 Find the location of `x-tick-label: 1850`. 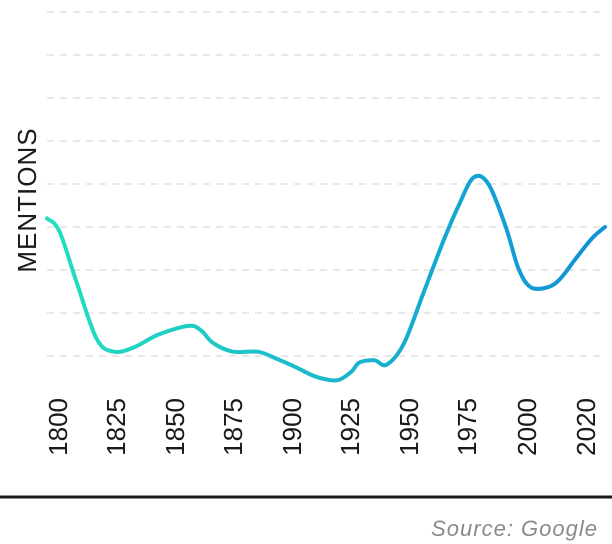

x-tick-label: 1850 is located at coordinates (175, 427).